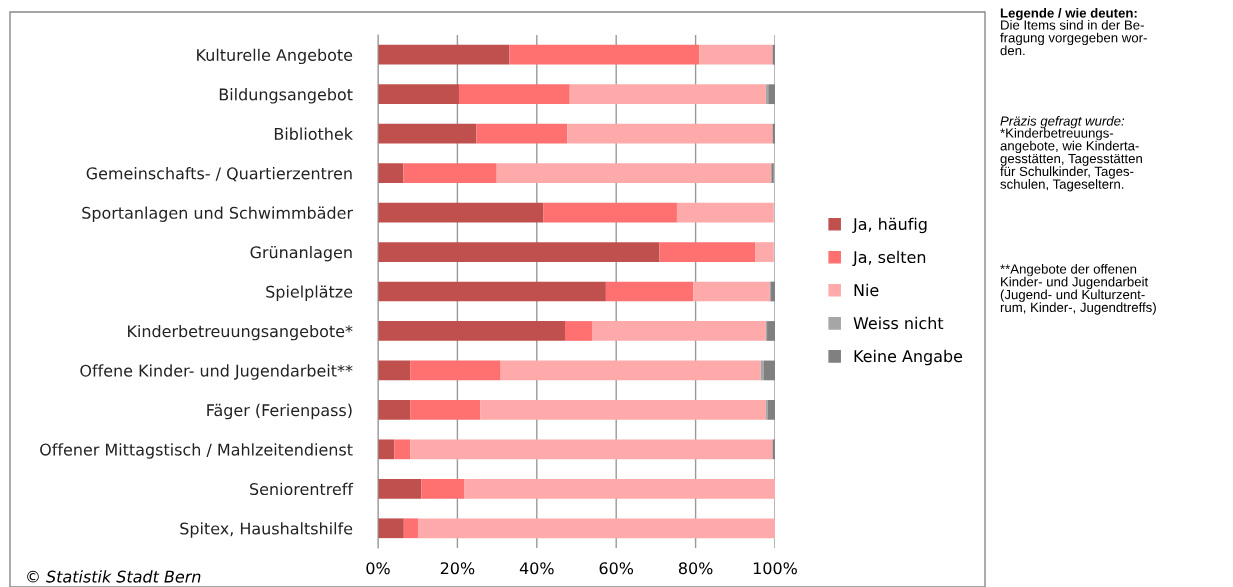 This screenshot has height=587, width=1233. Describe the element at coordinates (1071, 160) in the screenshot. I see `text: *Kinderbetreuungs- angebote, wie Kinderta- gesstätten, Tagesstätten für Schulkinder, Tages- schulen, Tageseltern.` at that location.